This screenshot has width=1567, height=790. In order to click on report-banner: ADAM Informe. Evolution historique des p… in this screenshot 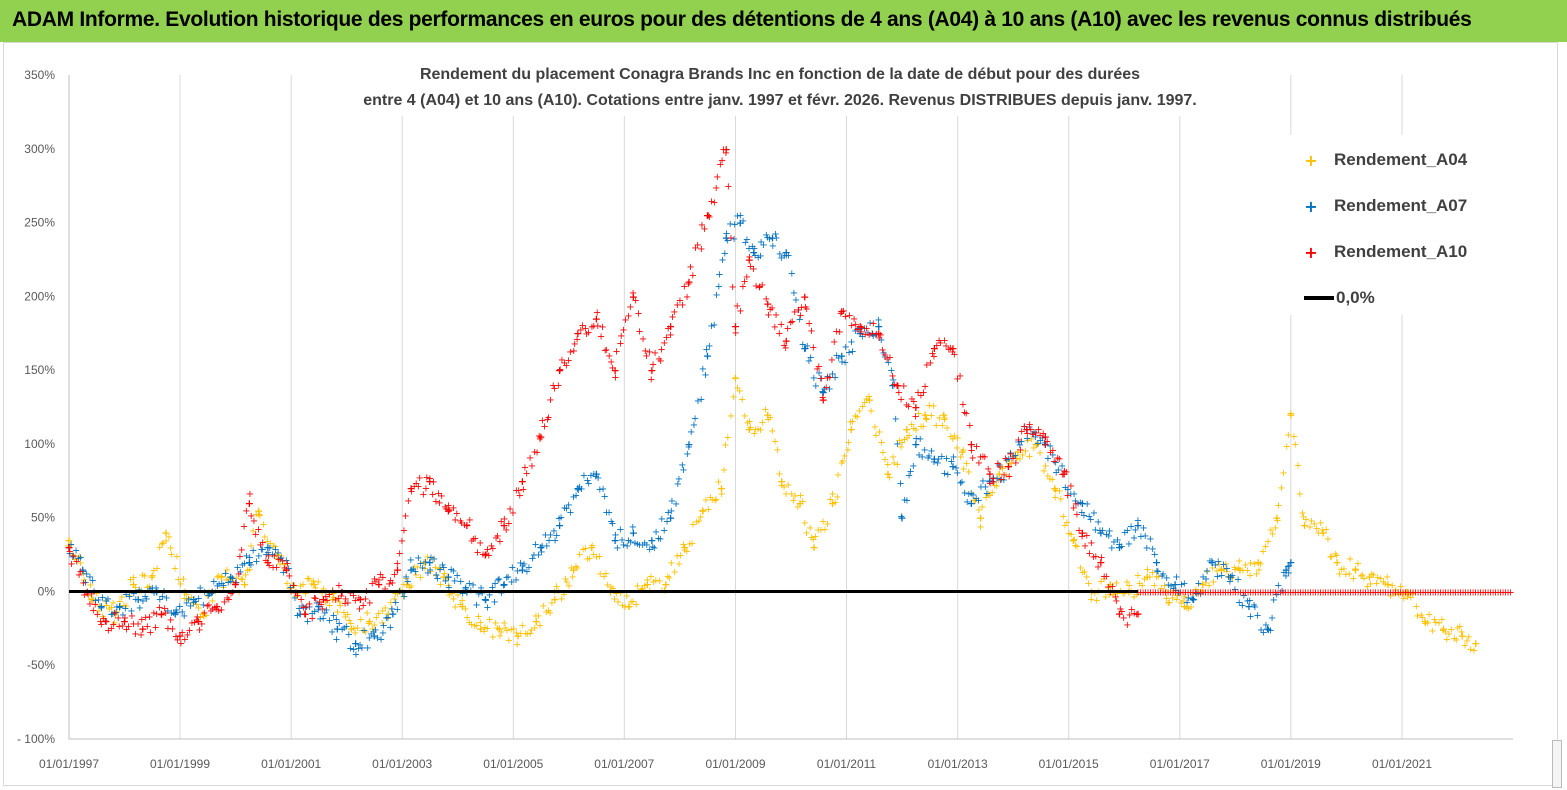, I will do `click(783, 21)`.